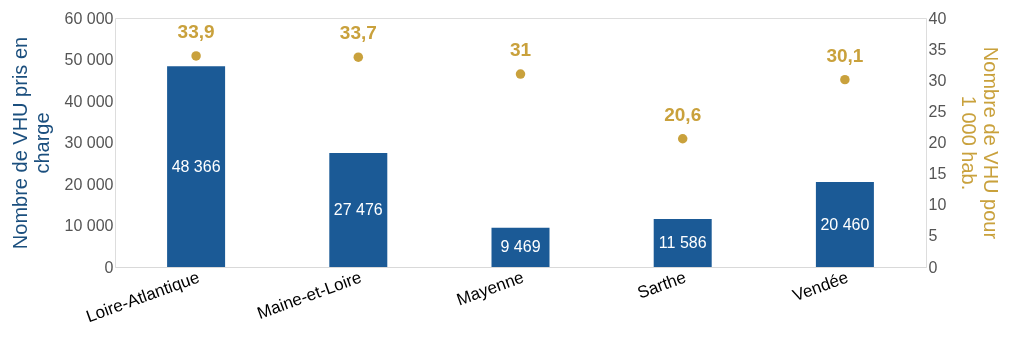  Describe the element at coordinates (358, 33) in the screenshot. I see `data-label: 33,7` at that location.